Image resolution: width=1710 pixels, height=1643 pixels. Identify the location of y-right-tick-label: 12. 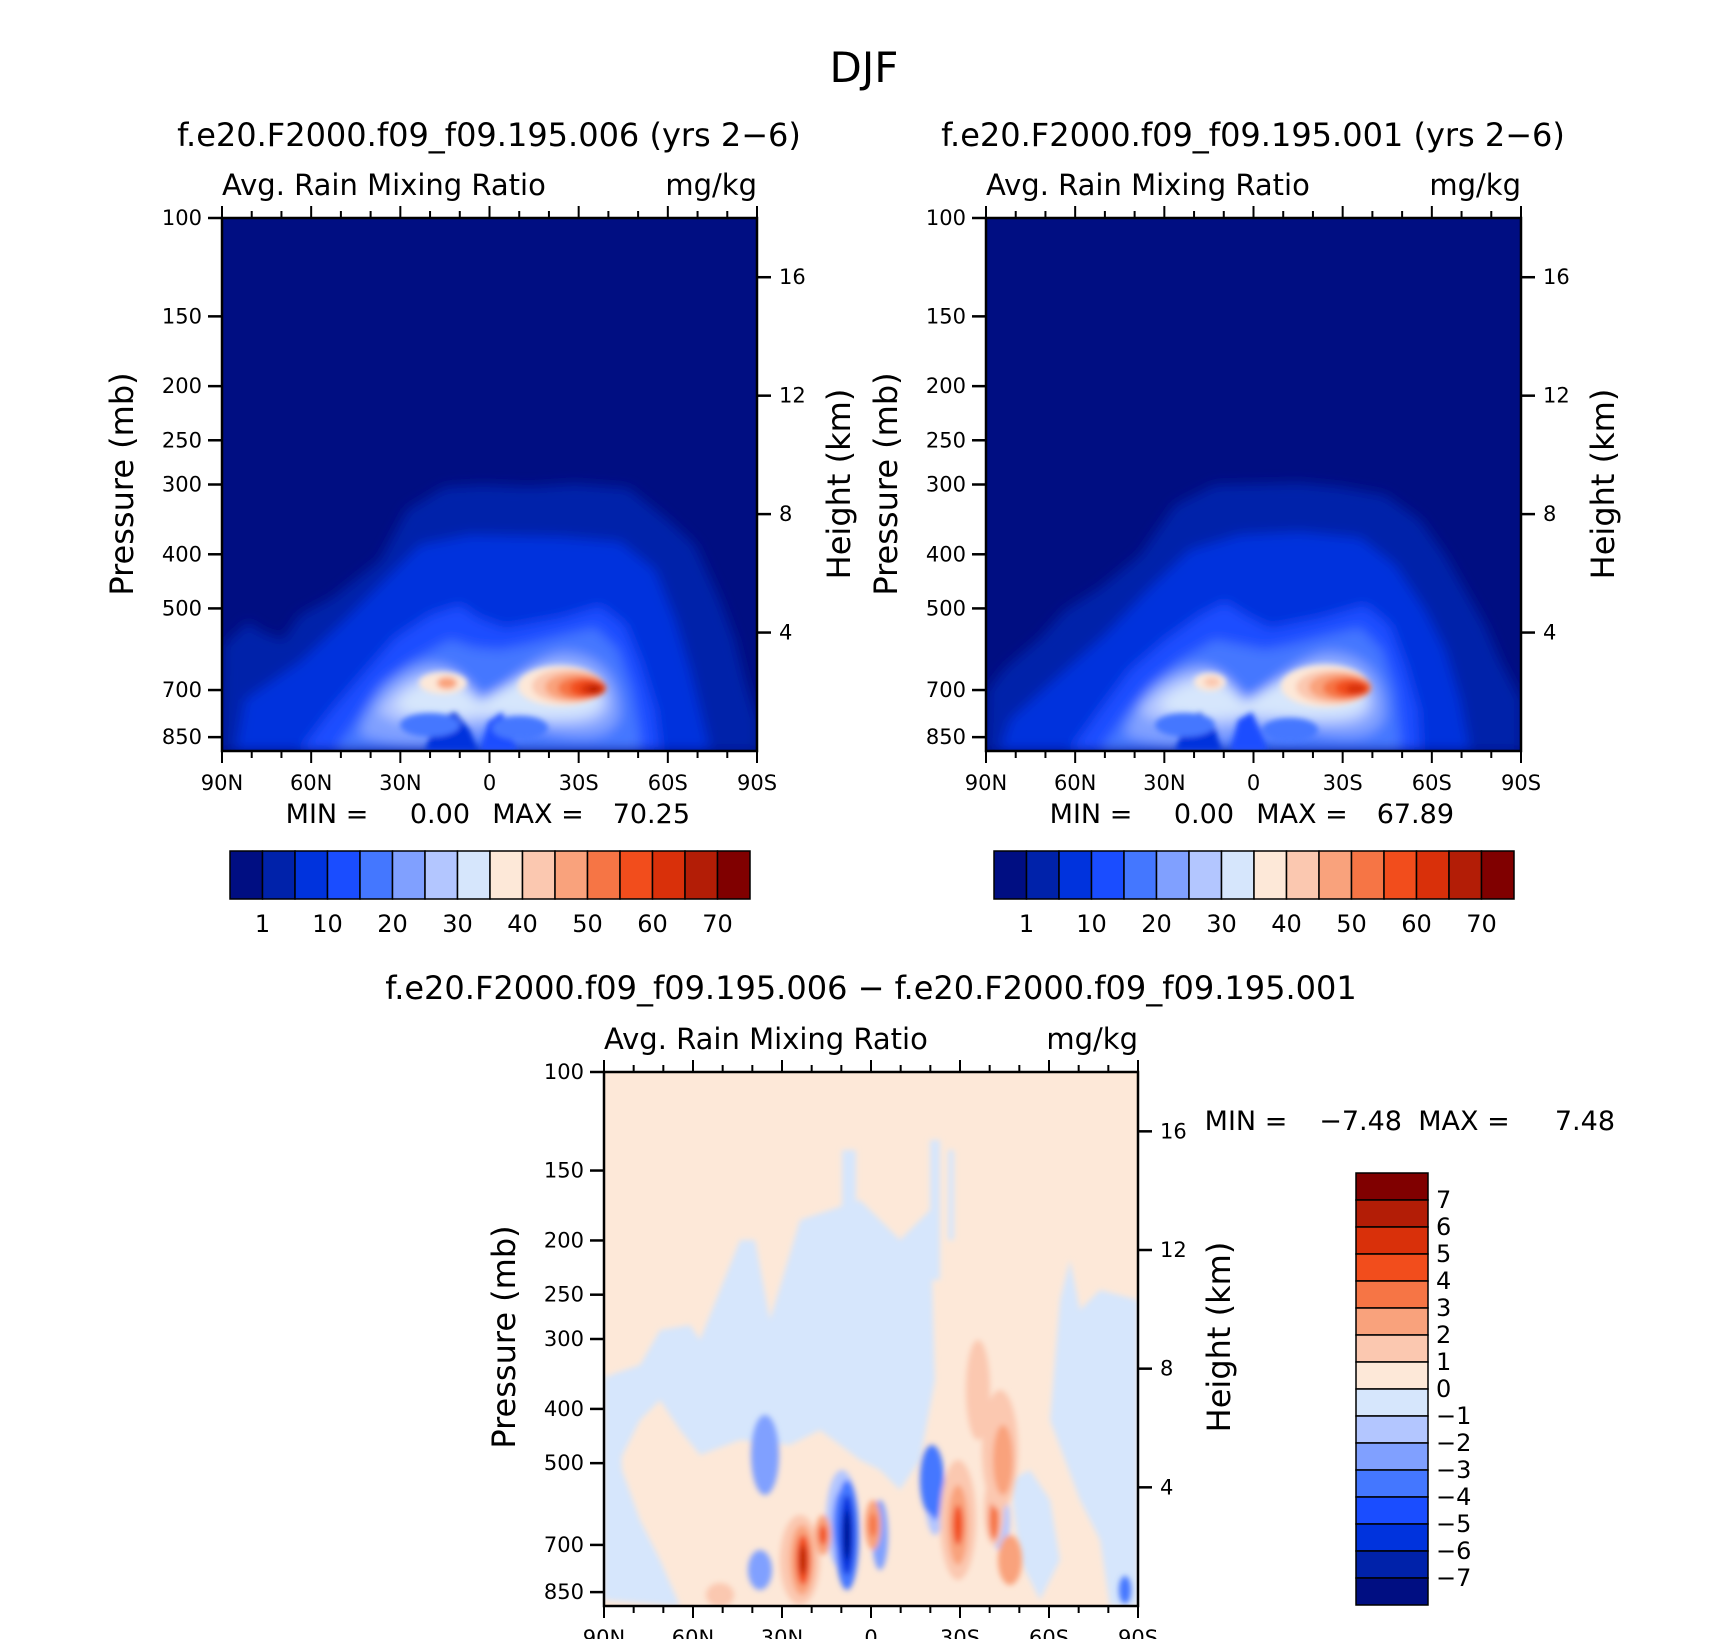
(792, 396).